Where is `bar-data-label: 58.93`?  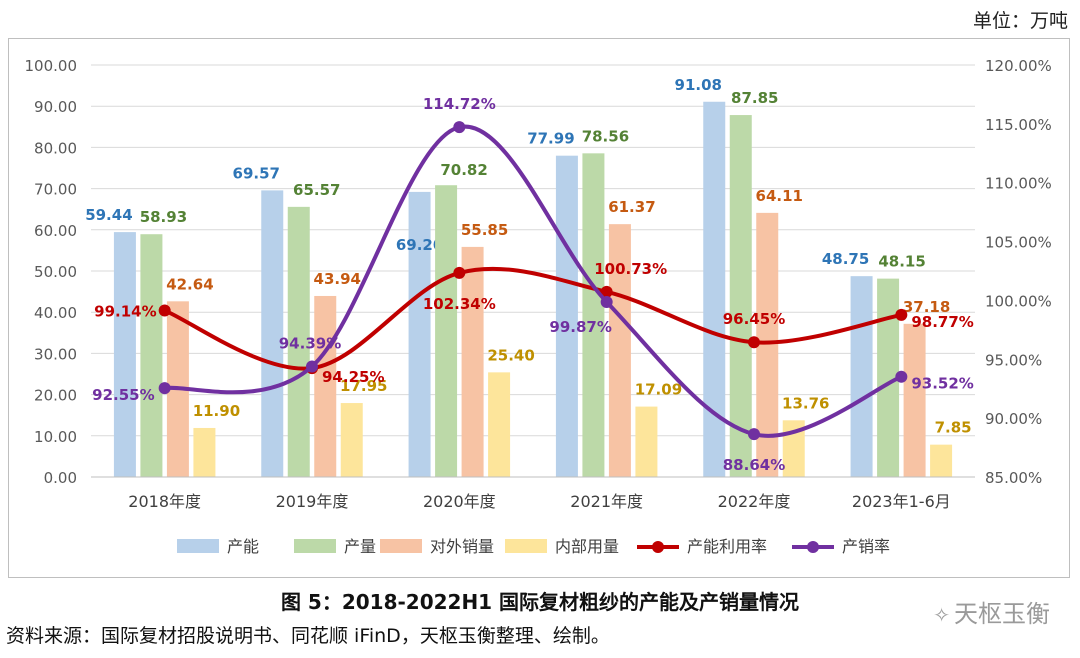
bar-data-label: 58.93 is located at coordinates (163, 217).